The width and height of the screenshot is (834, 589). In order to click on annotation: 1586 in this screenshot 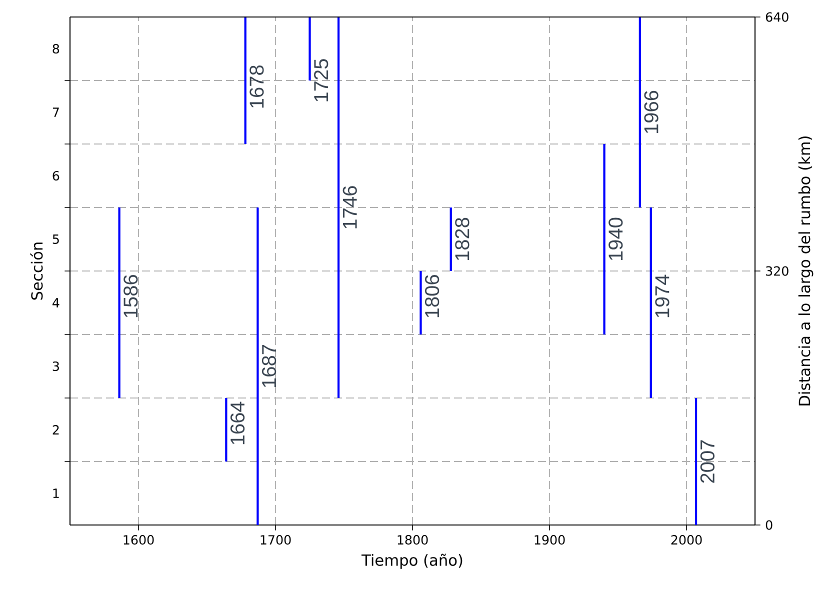, I will do `click(131, 296)`.